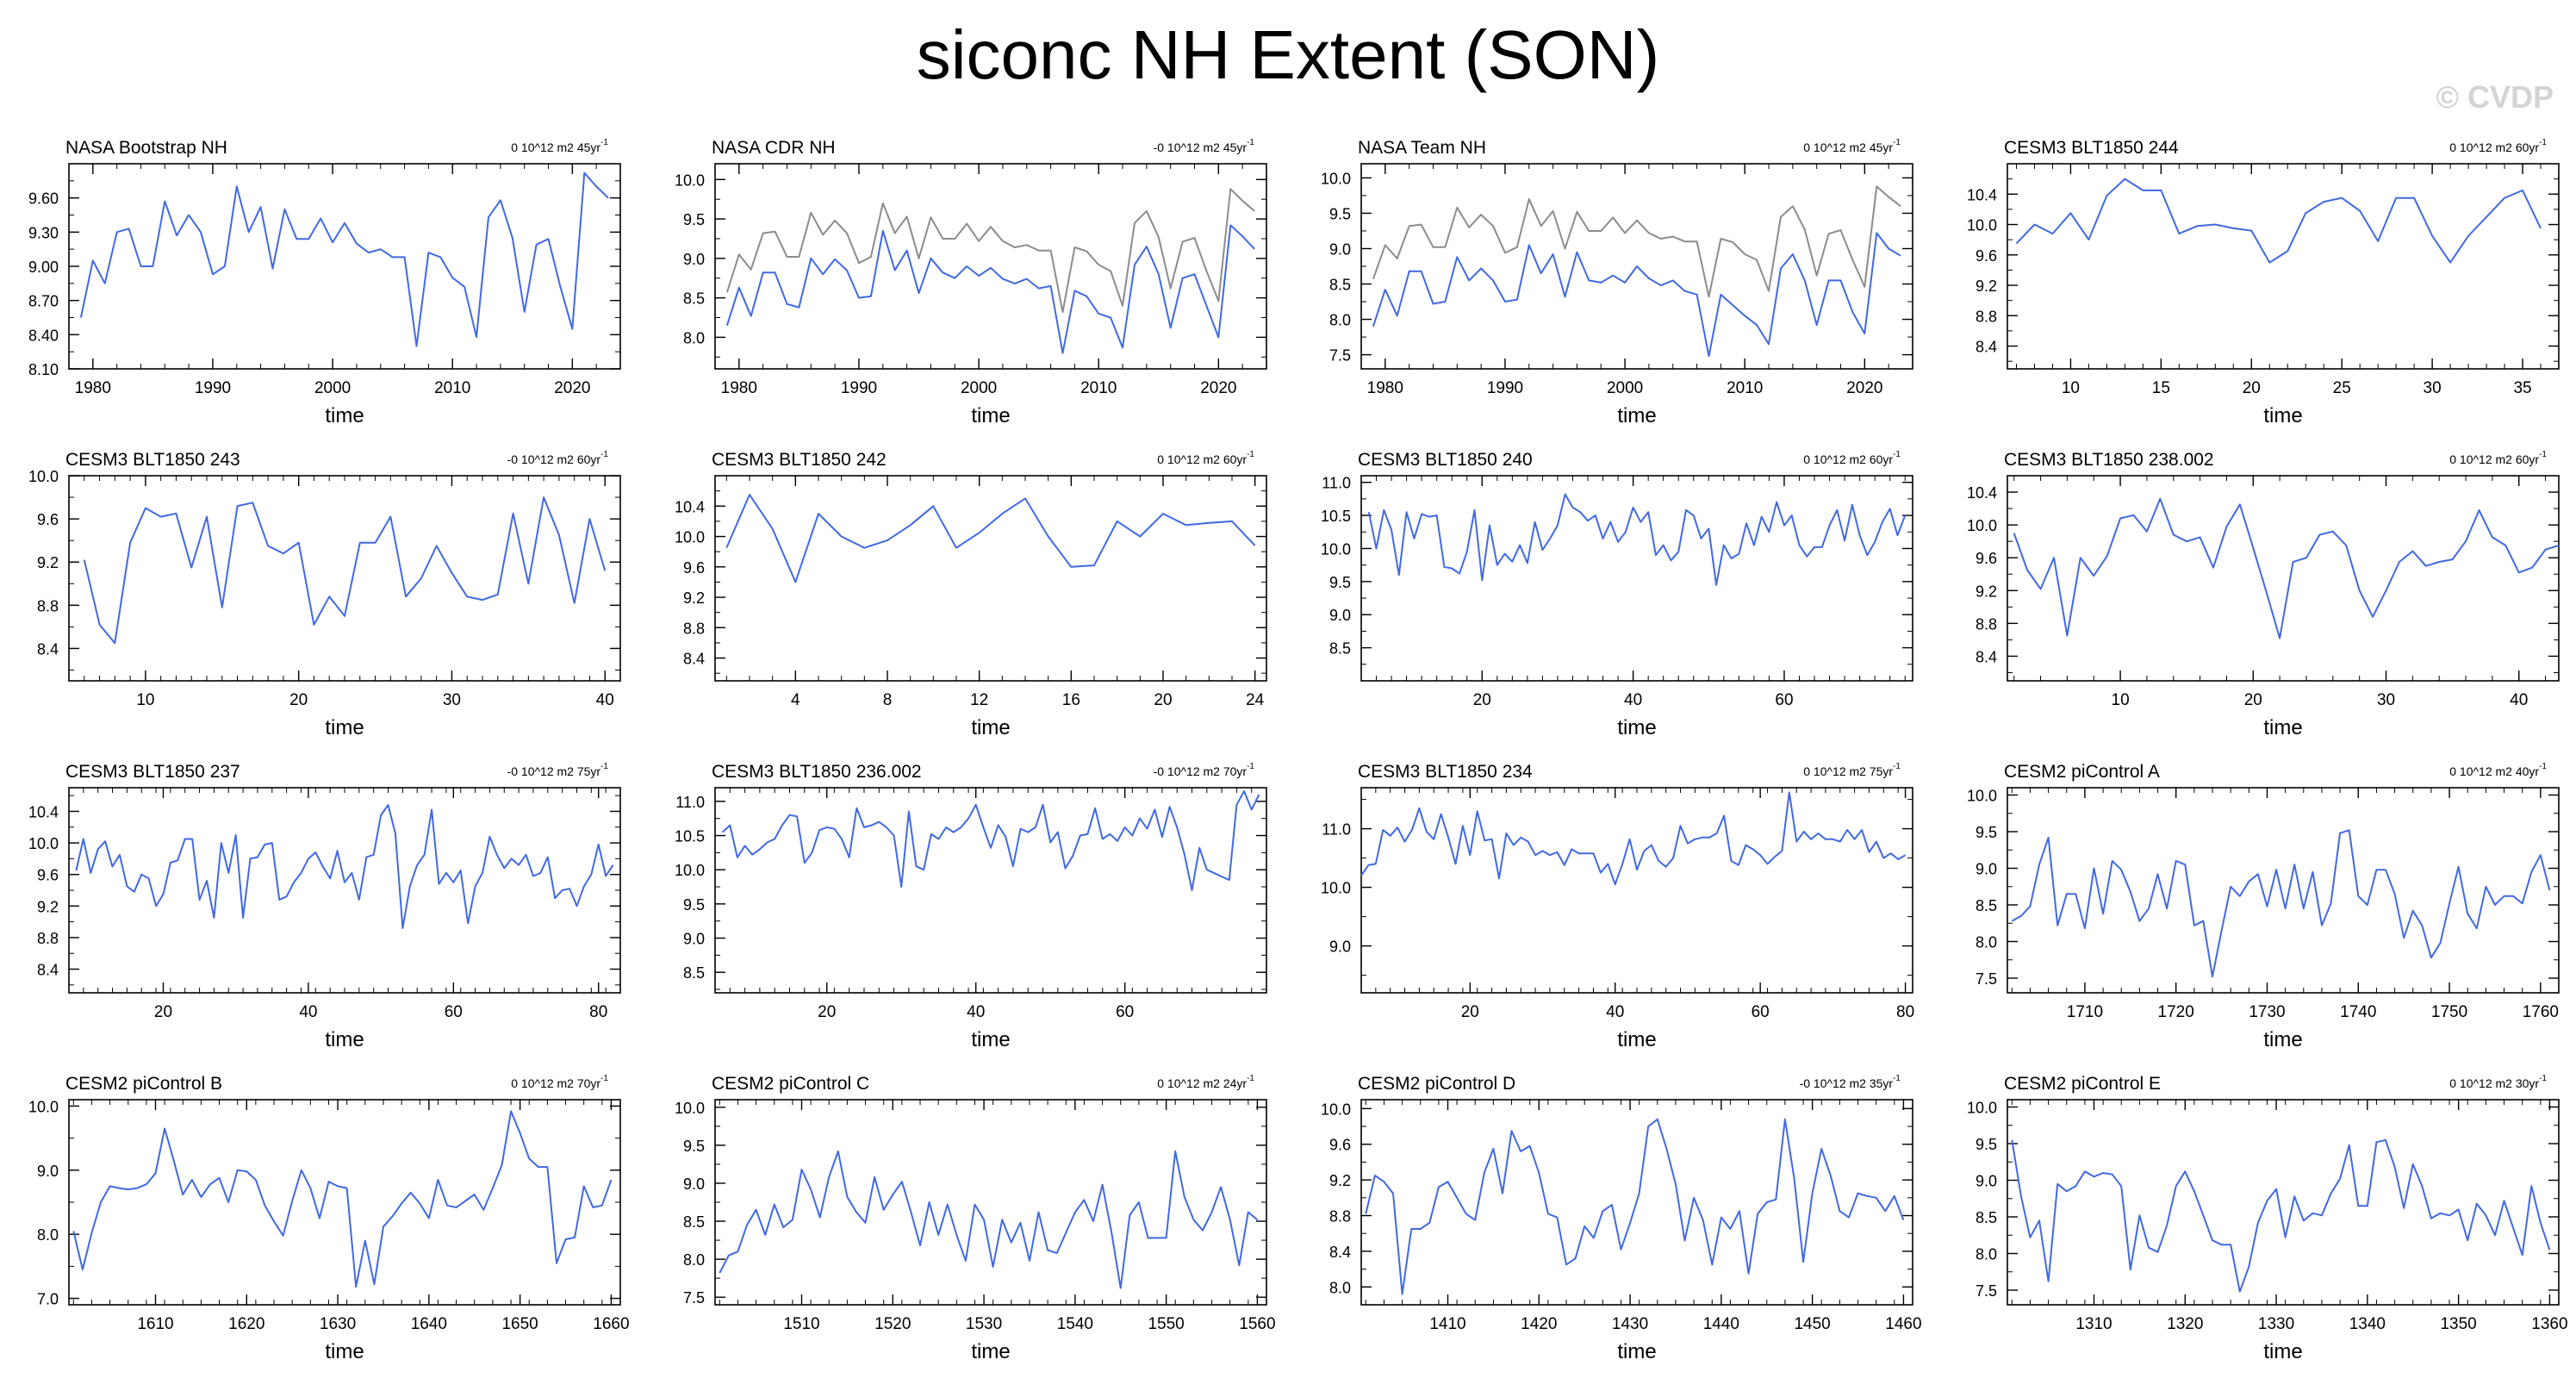  I want to click on trend-label: 0 10^12 m2 70yr-1, so click(560, 1082).